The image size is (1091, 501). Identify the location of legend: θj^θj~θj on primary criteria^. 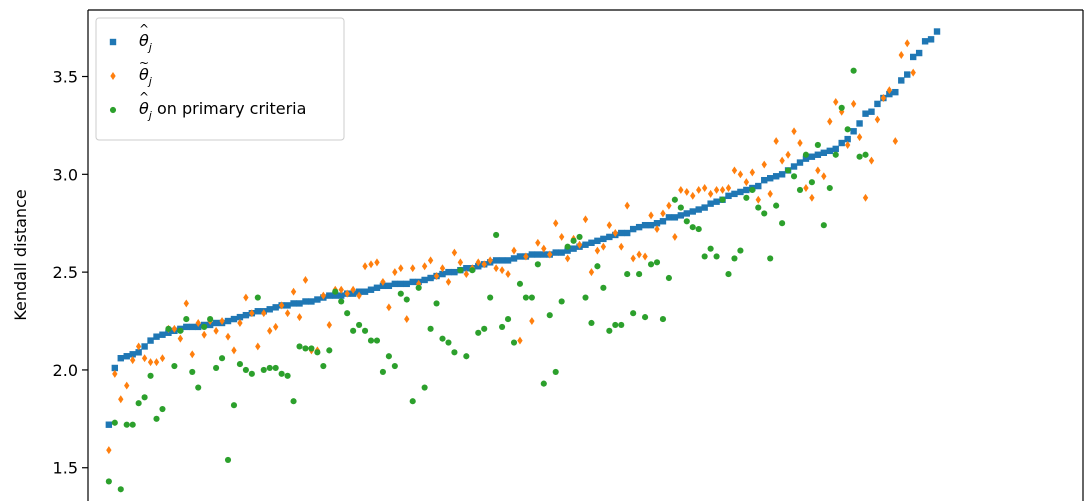
(220, 79).